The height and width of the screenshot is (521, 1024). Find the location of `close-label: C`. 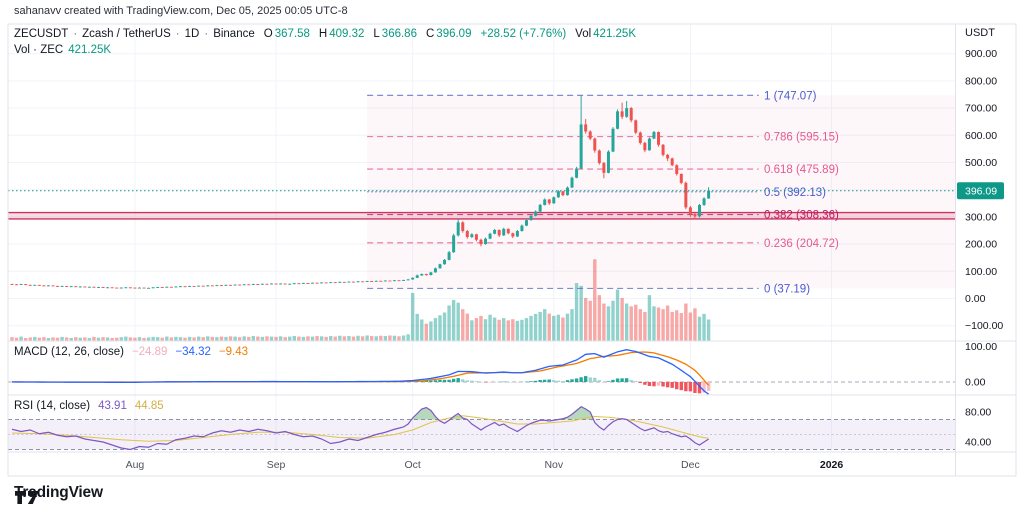

close-label: C is located at coordinates (430, 34).